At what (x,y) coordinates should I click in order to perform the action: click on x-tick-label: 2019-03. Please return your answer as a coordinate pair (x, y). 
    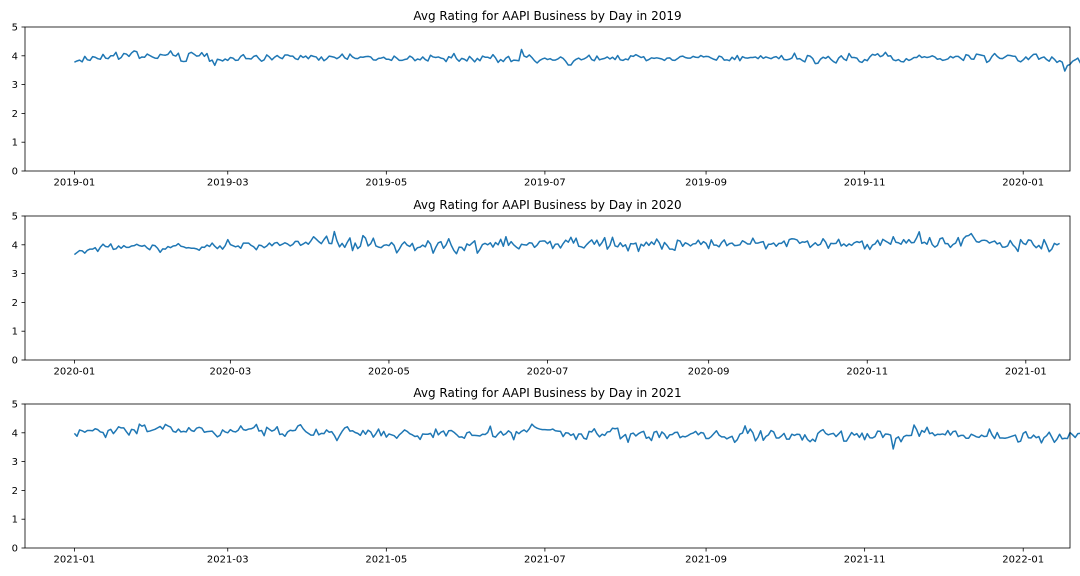
    Looking at the image, I should click on (228, 183).